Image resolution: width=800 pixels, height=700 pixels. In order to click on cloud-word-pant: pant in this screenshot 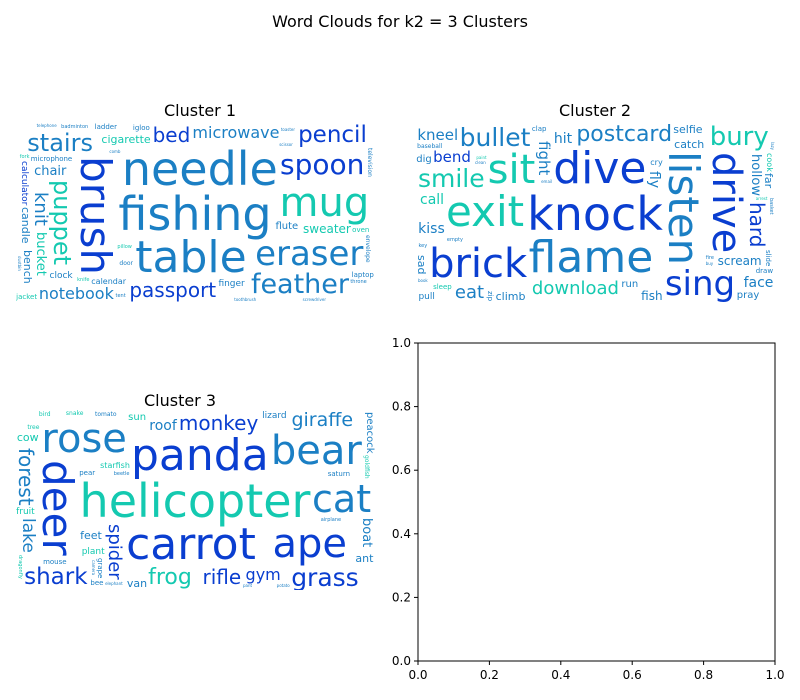, I will do `click(247, 585)`.